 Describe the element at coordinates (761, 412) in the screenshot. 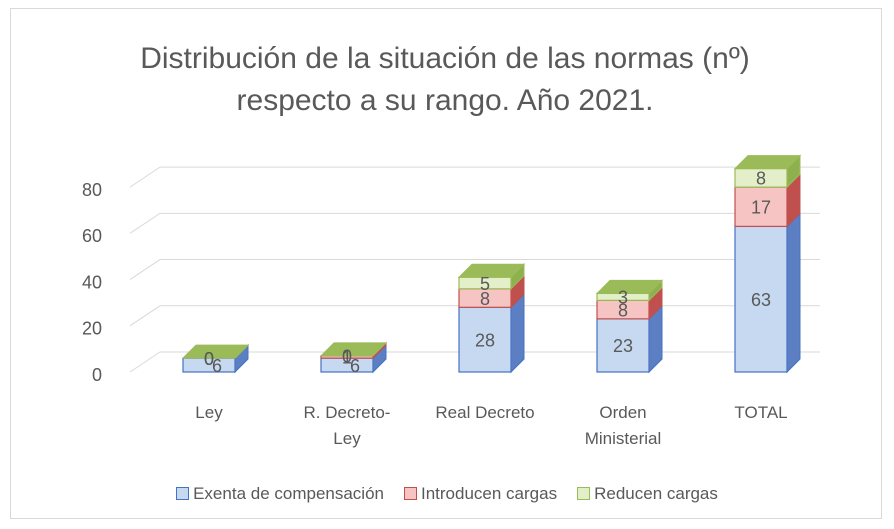

I see `x-tick-label: TOTAL` at that location.